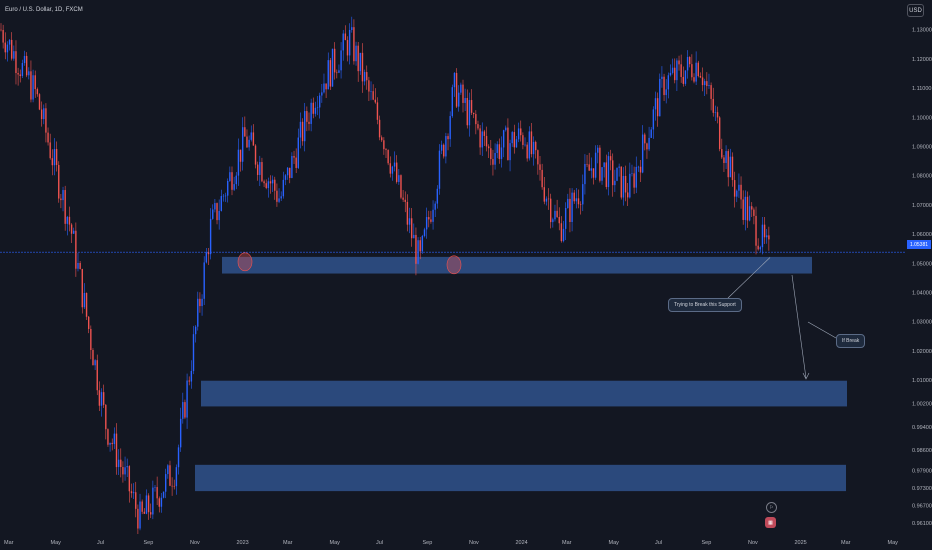  Describe the element at coordinates (749, 278) in the screenshot. I see `note-connector` at that location.